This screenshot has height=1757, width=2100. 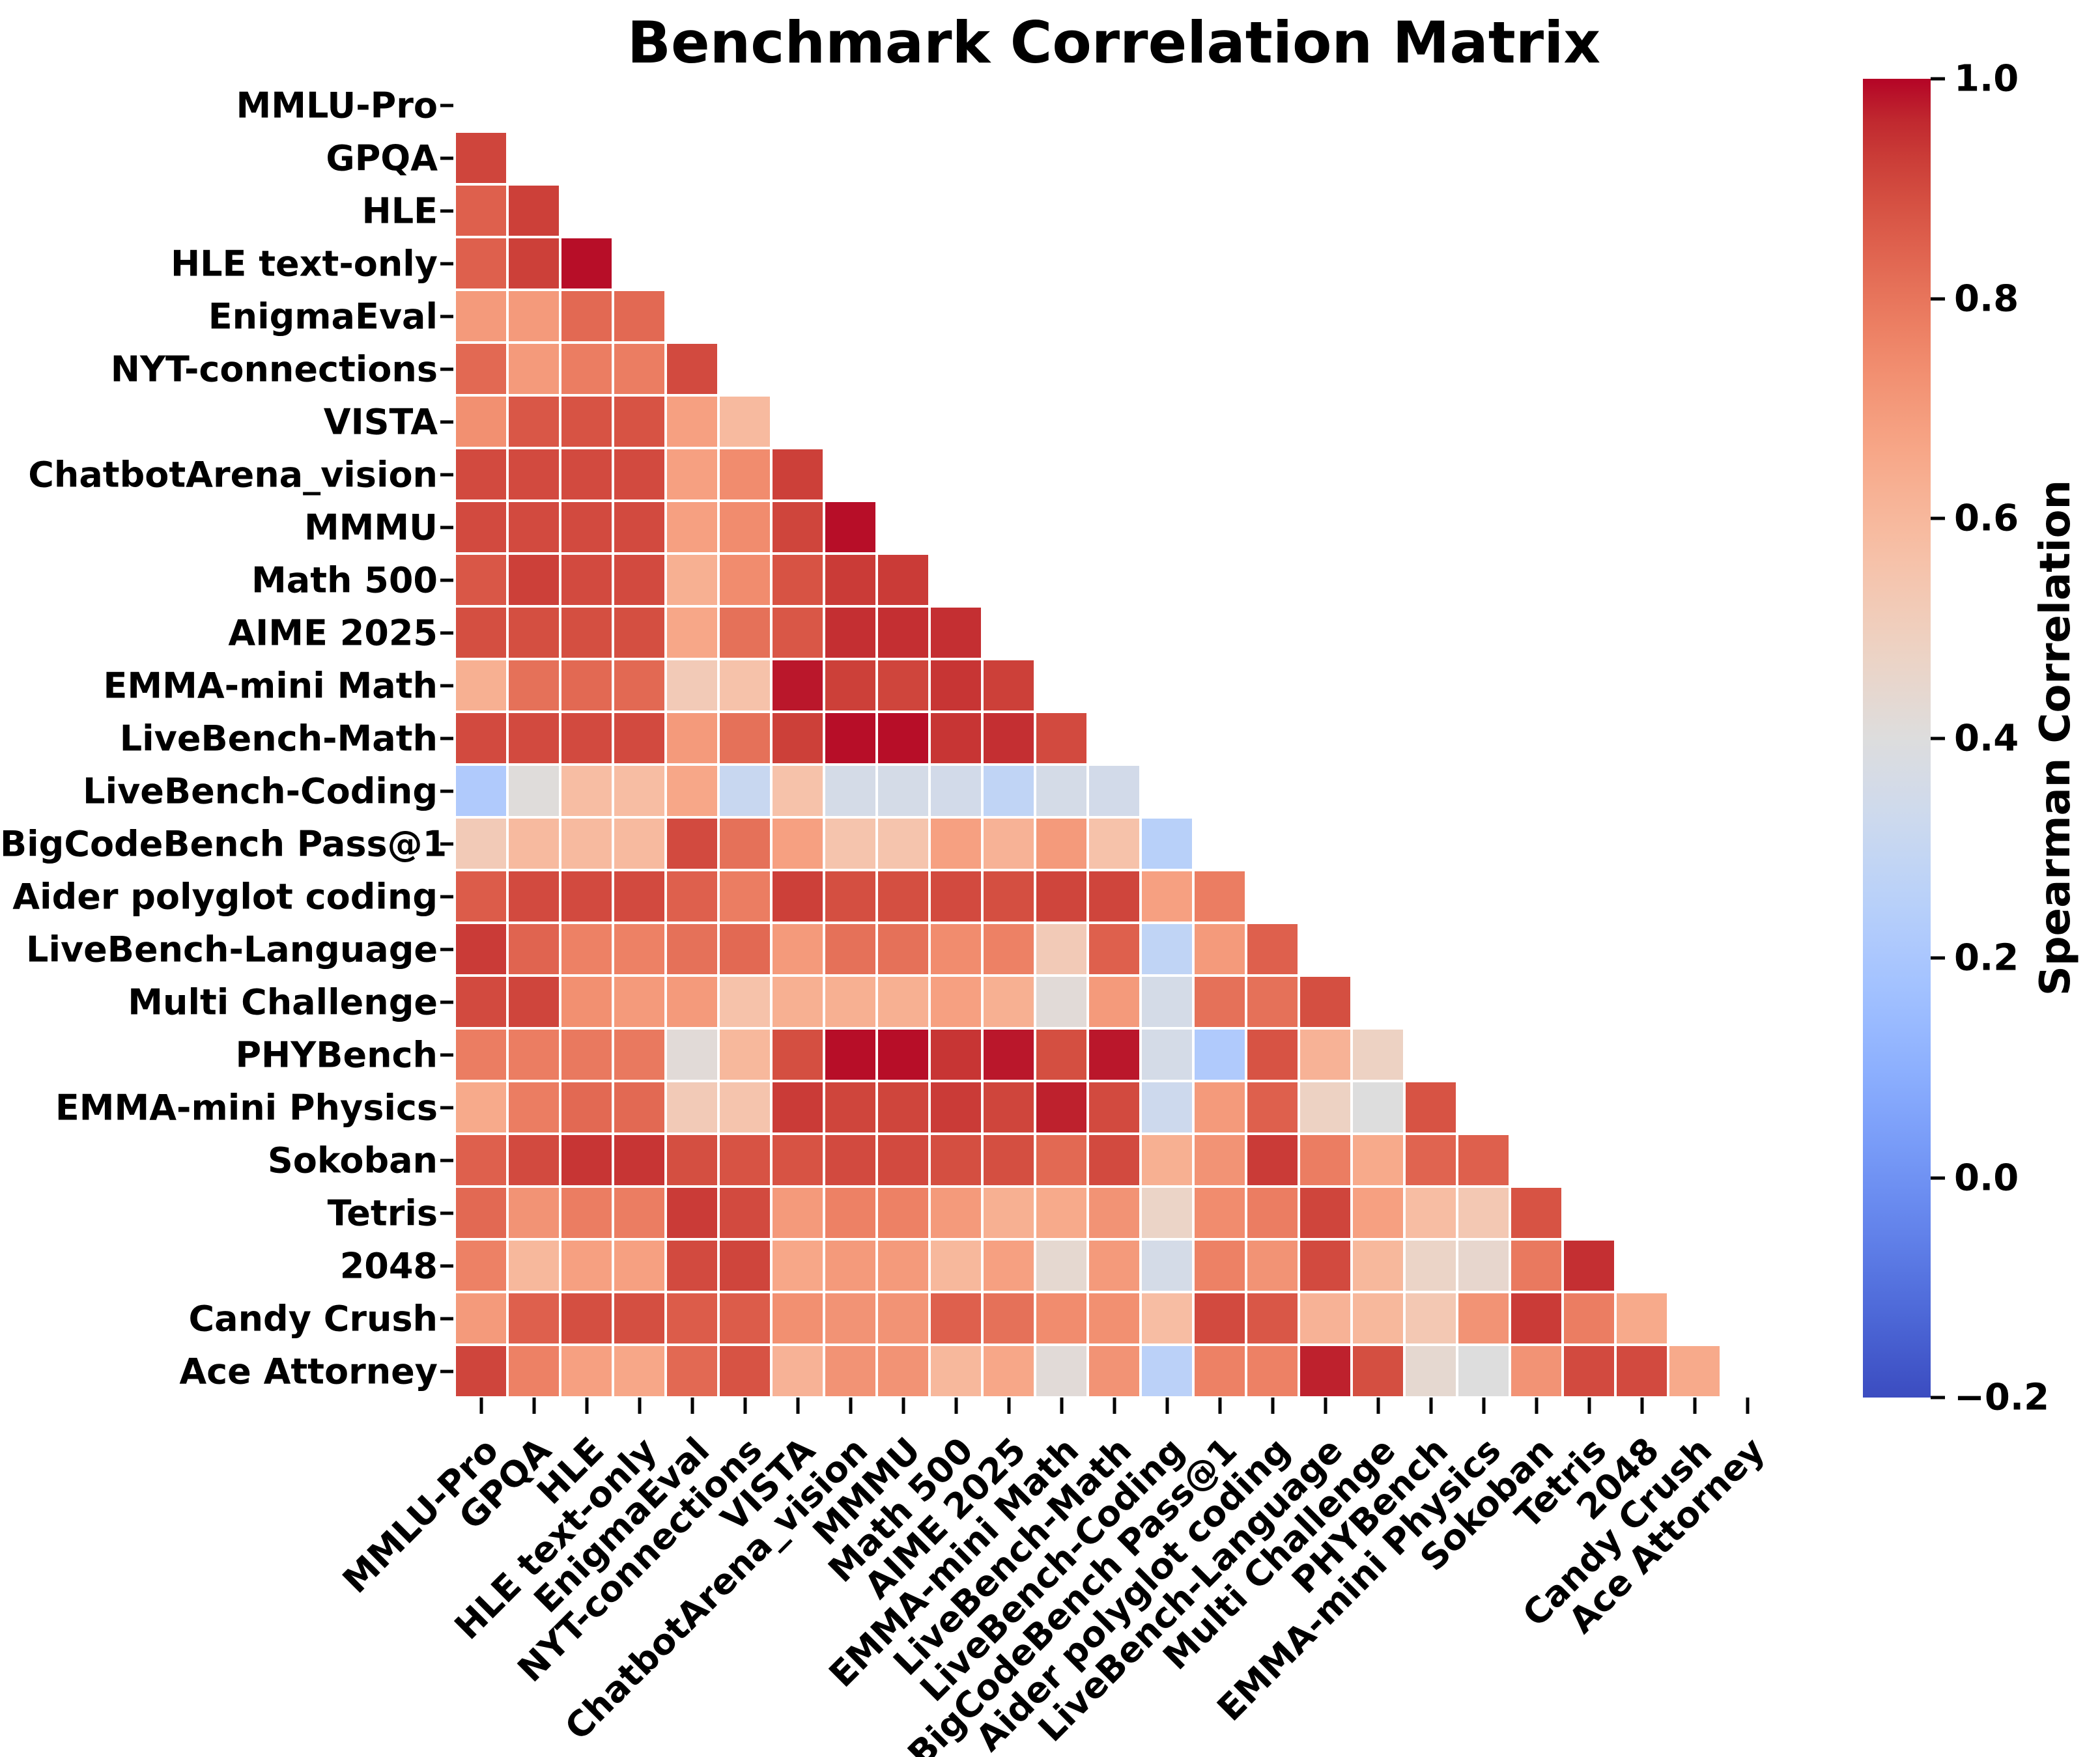 I want to click on y-axis-label: HLE text-only, so click(x=304, y=263).